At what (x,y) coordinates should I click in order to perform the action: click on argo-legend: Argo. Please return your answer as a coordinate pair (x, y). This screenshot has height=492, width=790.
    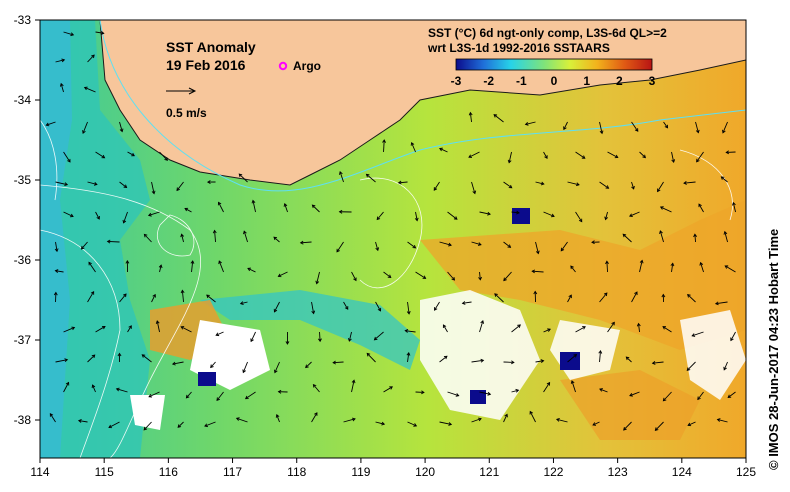
    Looking at the image, I should click on (299, 66).